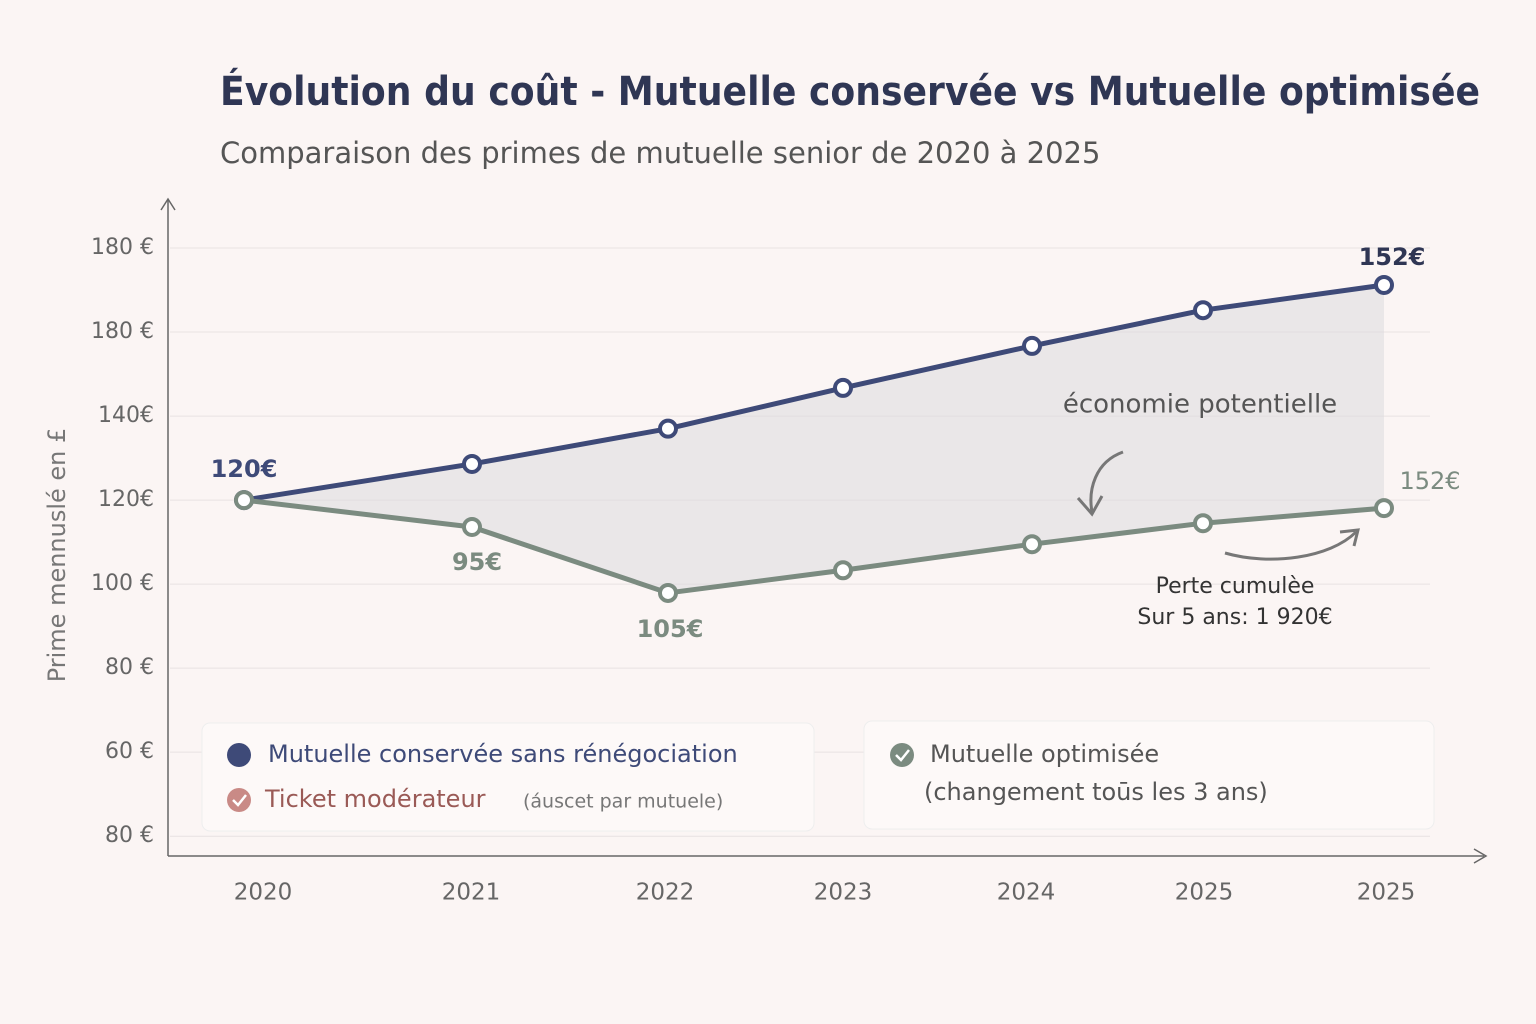 The width and height of the screenshot is (1536, 1024). What do you see at coordinates (471, 893) in the screenshot?
I see `x-tick-label: 2021` at bounding box center [471, 893].